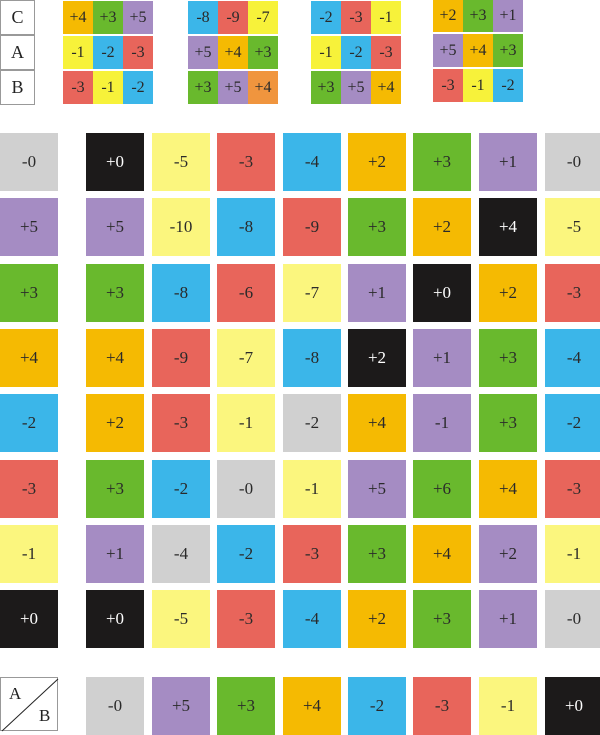 The width and height of the screenshot is (600, 735). I want to click on top-tile: -7, so click(263, 17).